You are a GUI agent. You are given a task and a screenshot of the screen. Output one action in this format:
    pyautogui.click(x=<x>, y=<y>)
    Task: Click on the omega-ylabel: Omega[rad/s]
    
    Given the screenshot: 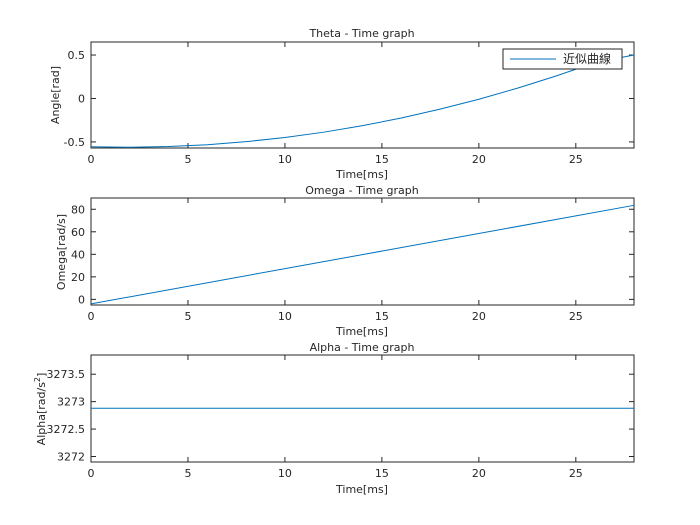 What is the action you would take?
    pyautogui.click(x=61, y=252)
    